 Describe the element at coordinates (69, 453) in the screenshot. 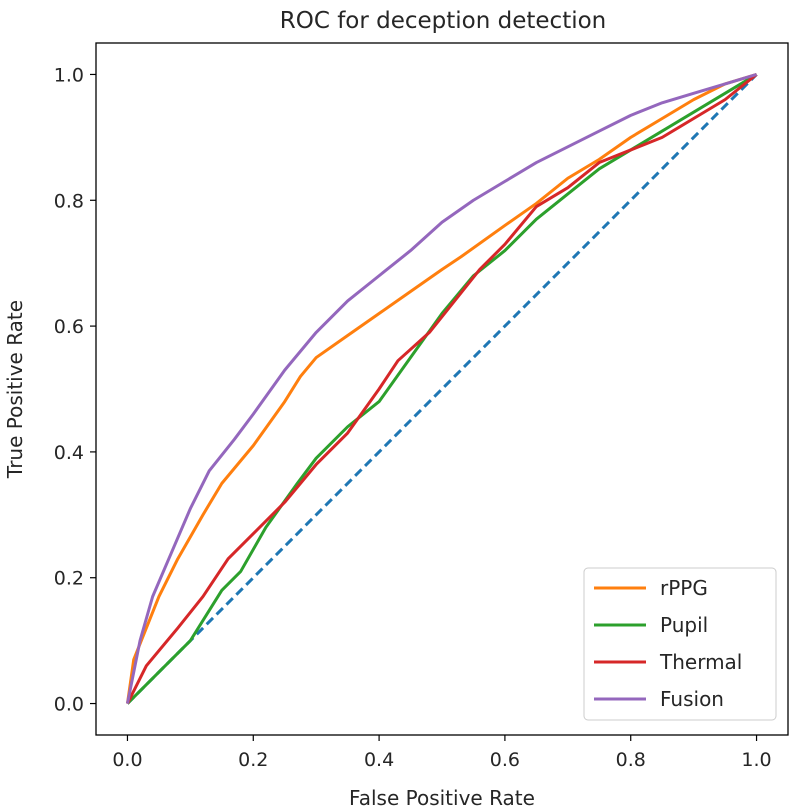

I see `y-tick-label: 0.4` at that location.